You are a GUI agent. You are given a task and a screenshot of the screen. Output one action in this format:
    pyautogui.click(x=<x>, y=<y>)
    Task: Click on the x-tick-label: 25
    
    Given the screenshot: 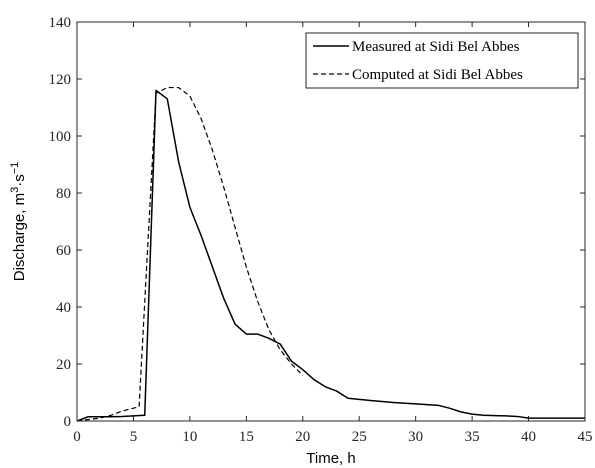 What is the action you would take?
    pyautogui.click(x=359, y=437)
    